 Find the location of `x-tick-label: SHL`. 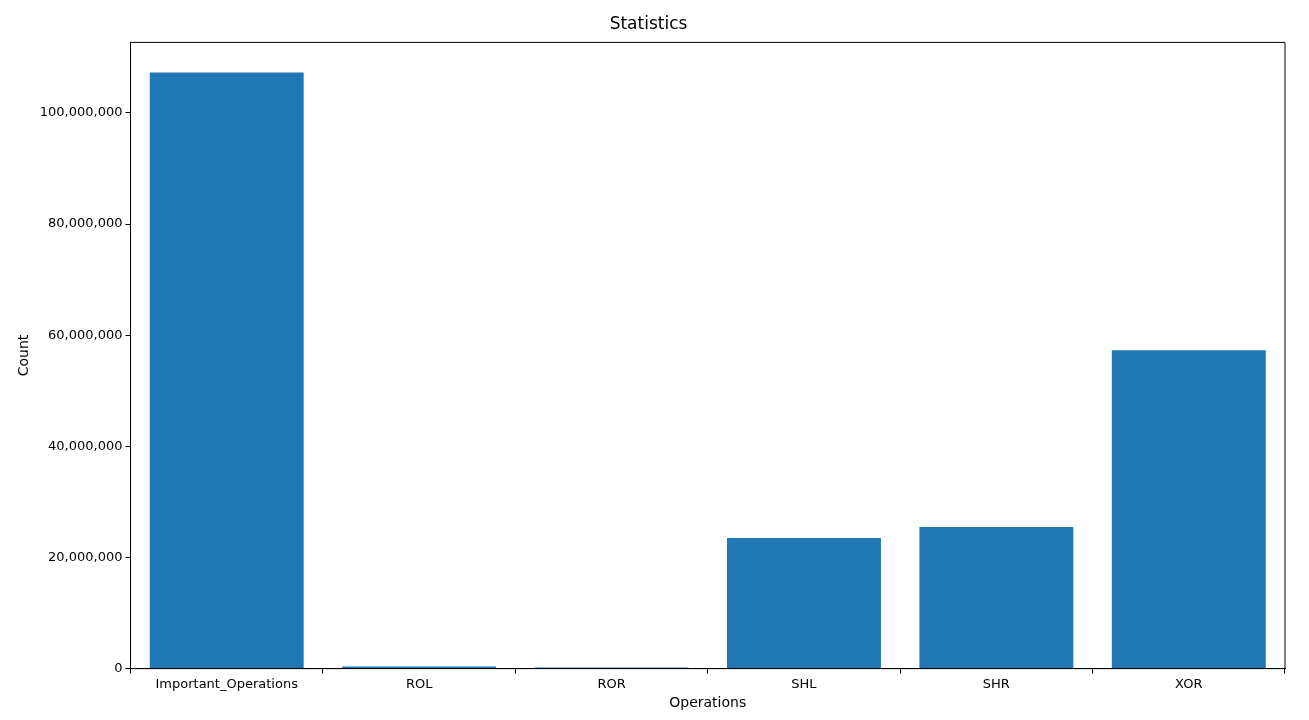

x-tick-label: SHL is located at coordinates (804, 683).